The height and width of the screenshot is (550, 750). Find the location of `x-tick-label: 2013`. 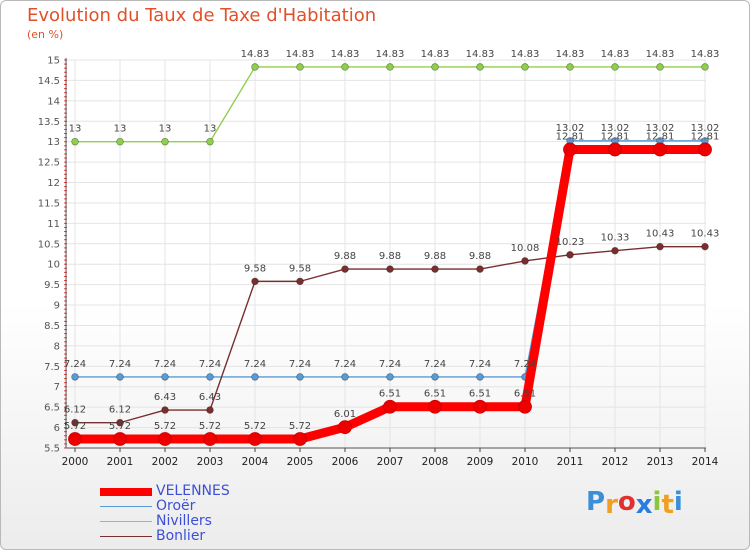

x-tick-label: 2013 is located at coordinates (660, 462).